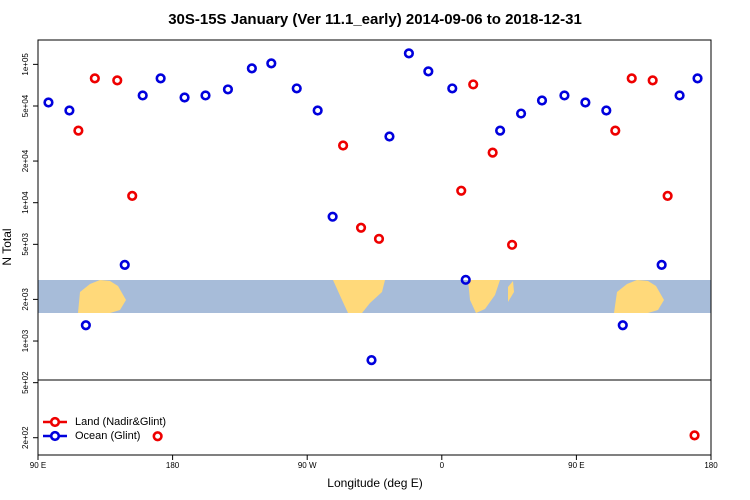 The height and width of the screenshot is (500, 750). I want to click on y-tick-label: 2e+03, so click(25, 299).